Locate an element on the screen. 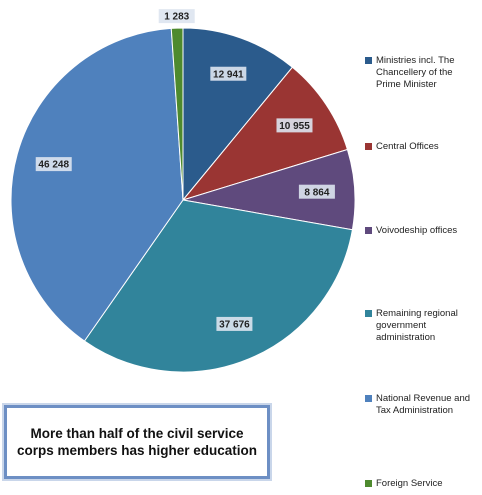 The image size is (482, 495). legend-item: Voivodeship offices is located at coordinates (422, 231).